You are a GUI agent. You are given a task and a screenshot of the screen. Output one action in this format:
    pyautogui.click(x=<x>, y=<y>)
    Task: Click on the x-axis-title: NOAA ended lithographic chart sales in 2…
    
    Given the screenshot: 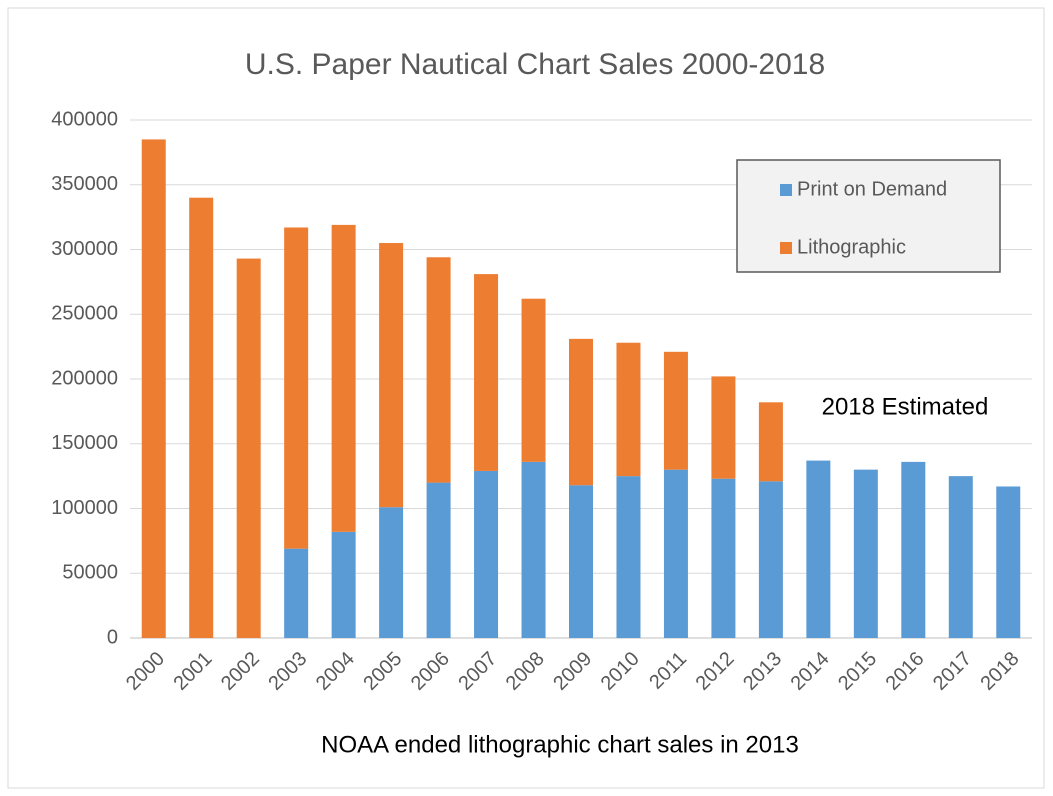 What is the action you would take?
    pyautogui.click(x=560, y=744)
    